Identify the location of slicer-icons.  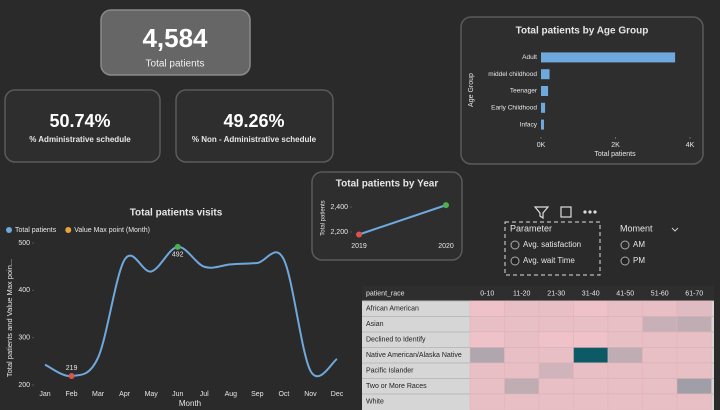
(565, 213).